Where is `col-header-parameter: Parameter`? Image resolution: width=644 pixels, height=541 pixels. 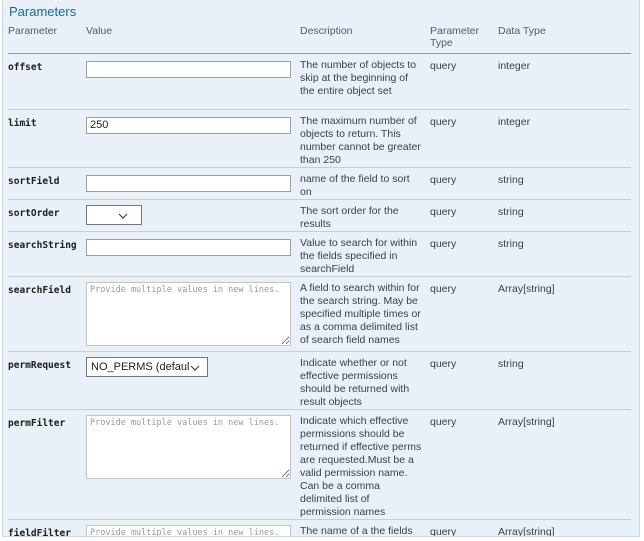 col-header-parameter: Parameter is located at coordinates (33, 31).